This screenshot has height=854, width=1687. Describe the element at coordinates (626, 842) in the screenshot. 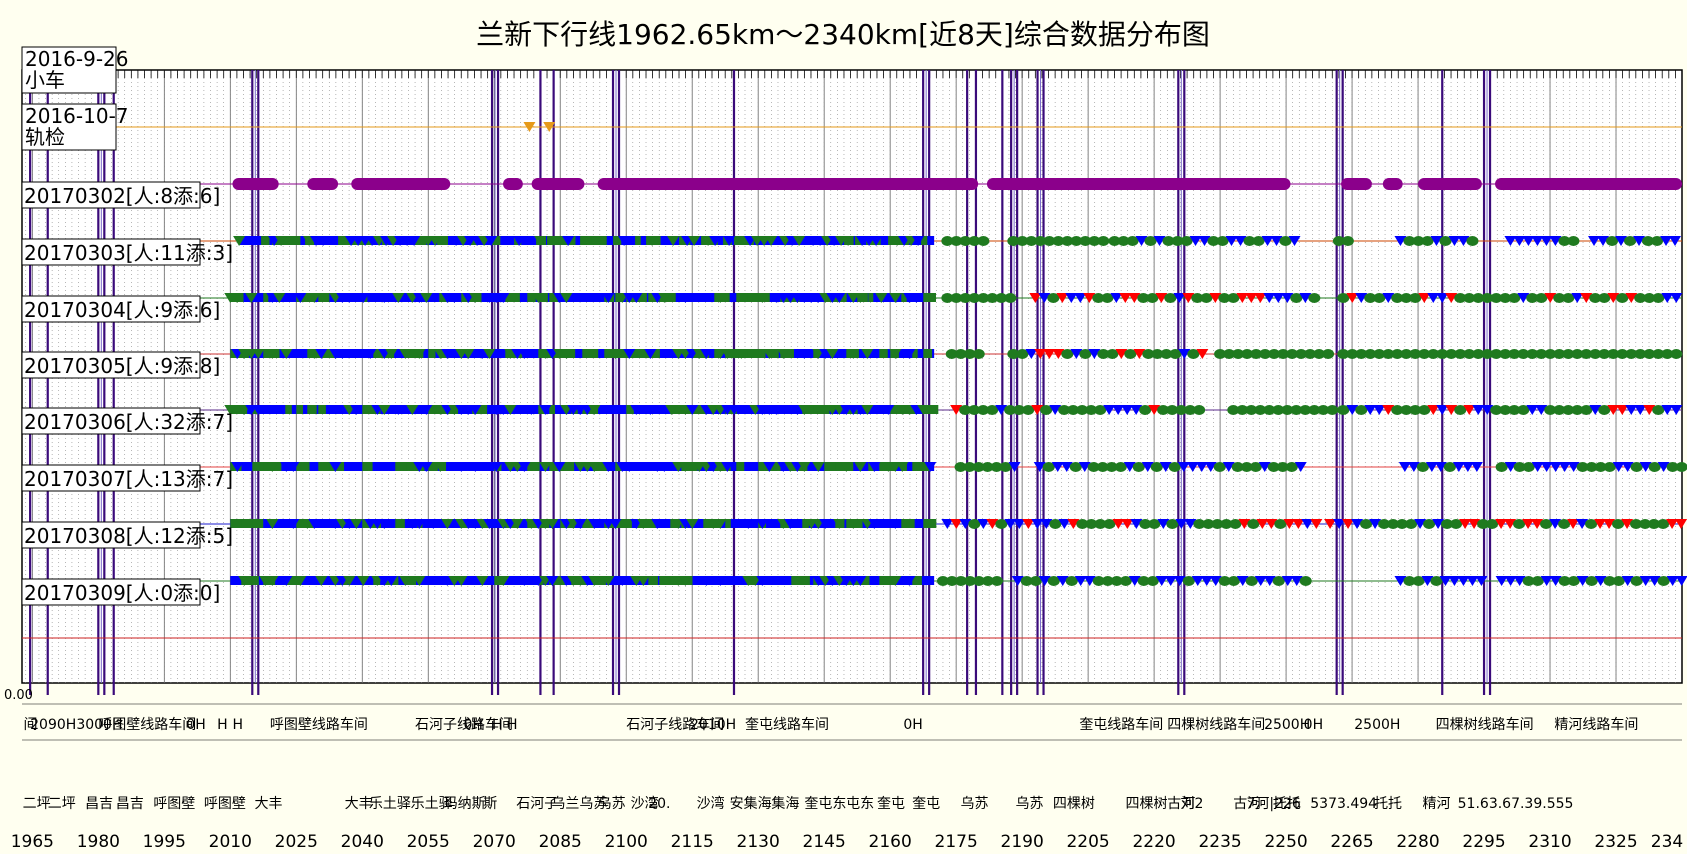

I see `x-tick-label: 2100` at that location.